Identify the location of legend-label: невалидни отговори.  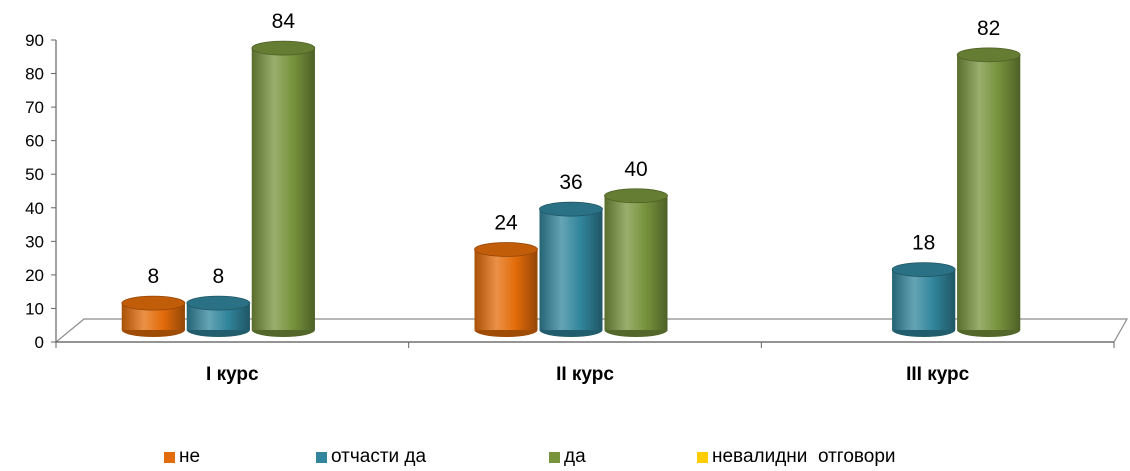
(804, 456).